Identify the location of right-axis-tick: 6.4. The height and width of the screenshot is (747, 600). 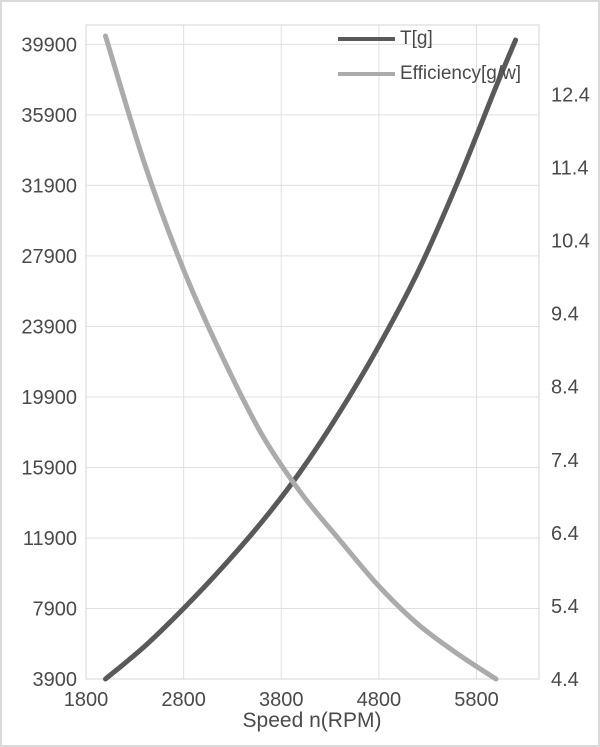
(565, 534).